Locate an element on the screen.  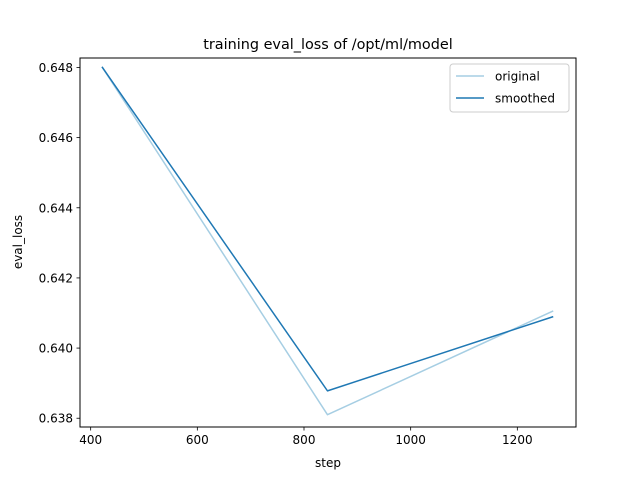
x-tick-label: 1000 is located at coordinates (410, 440).